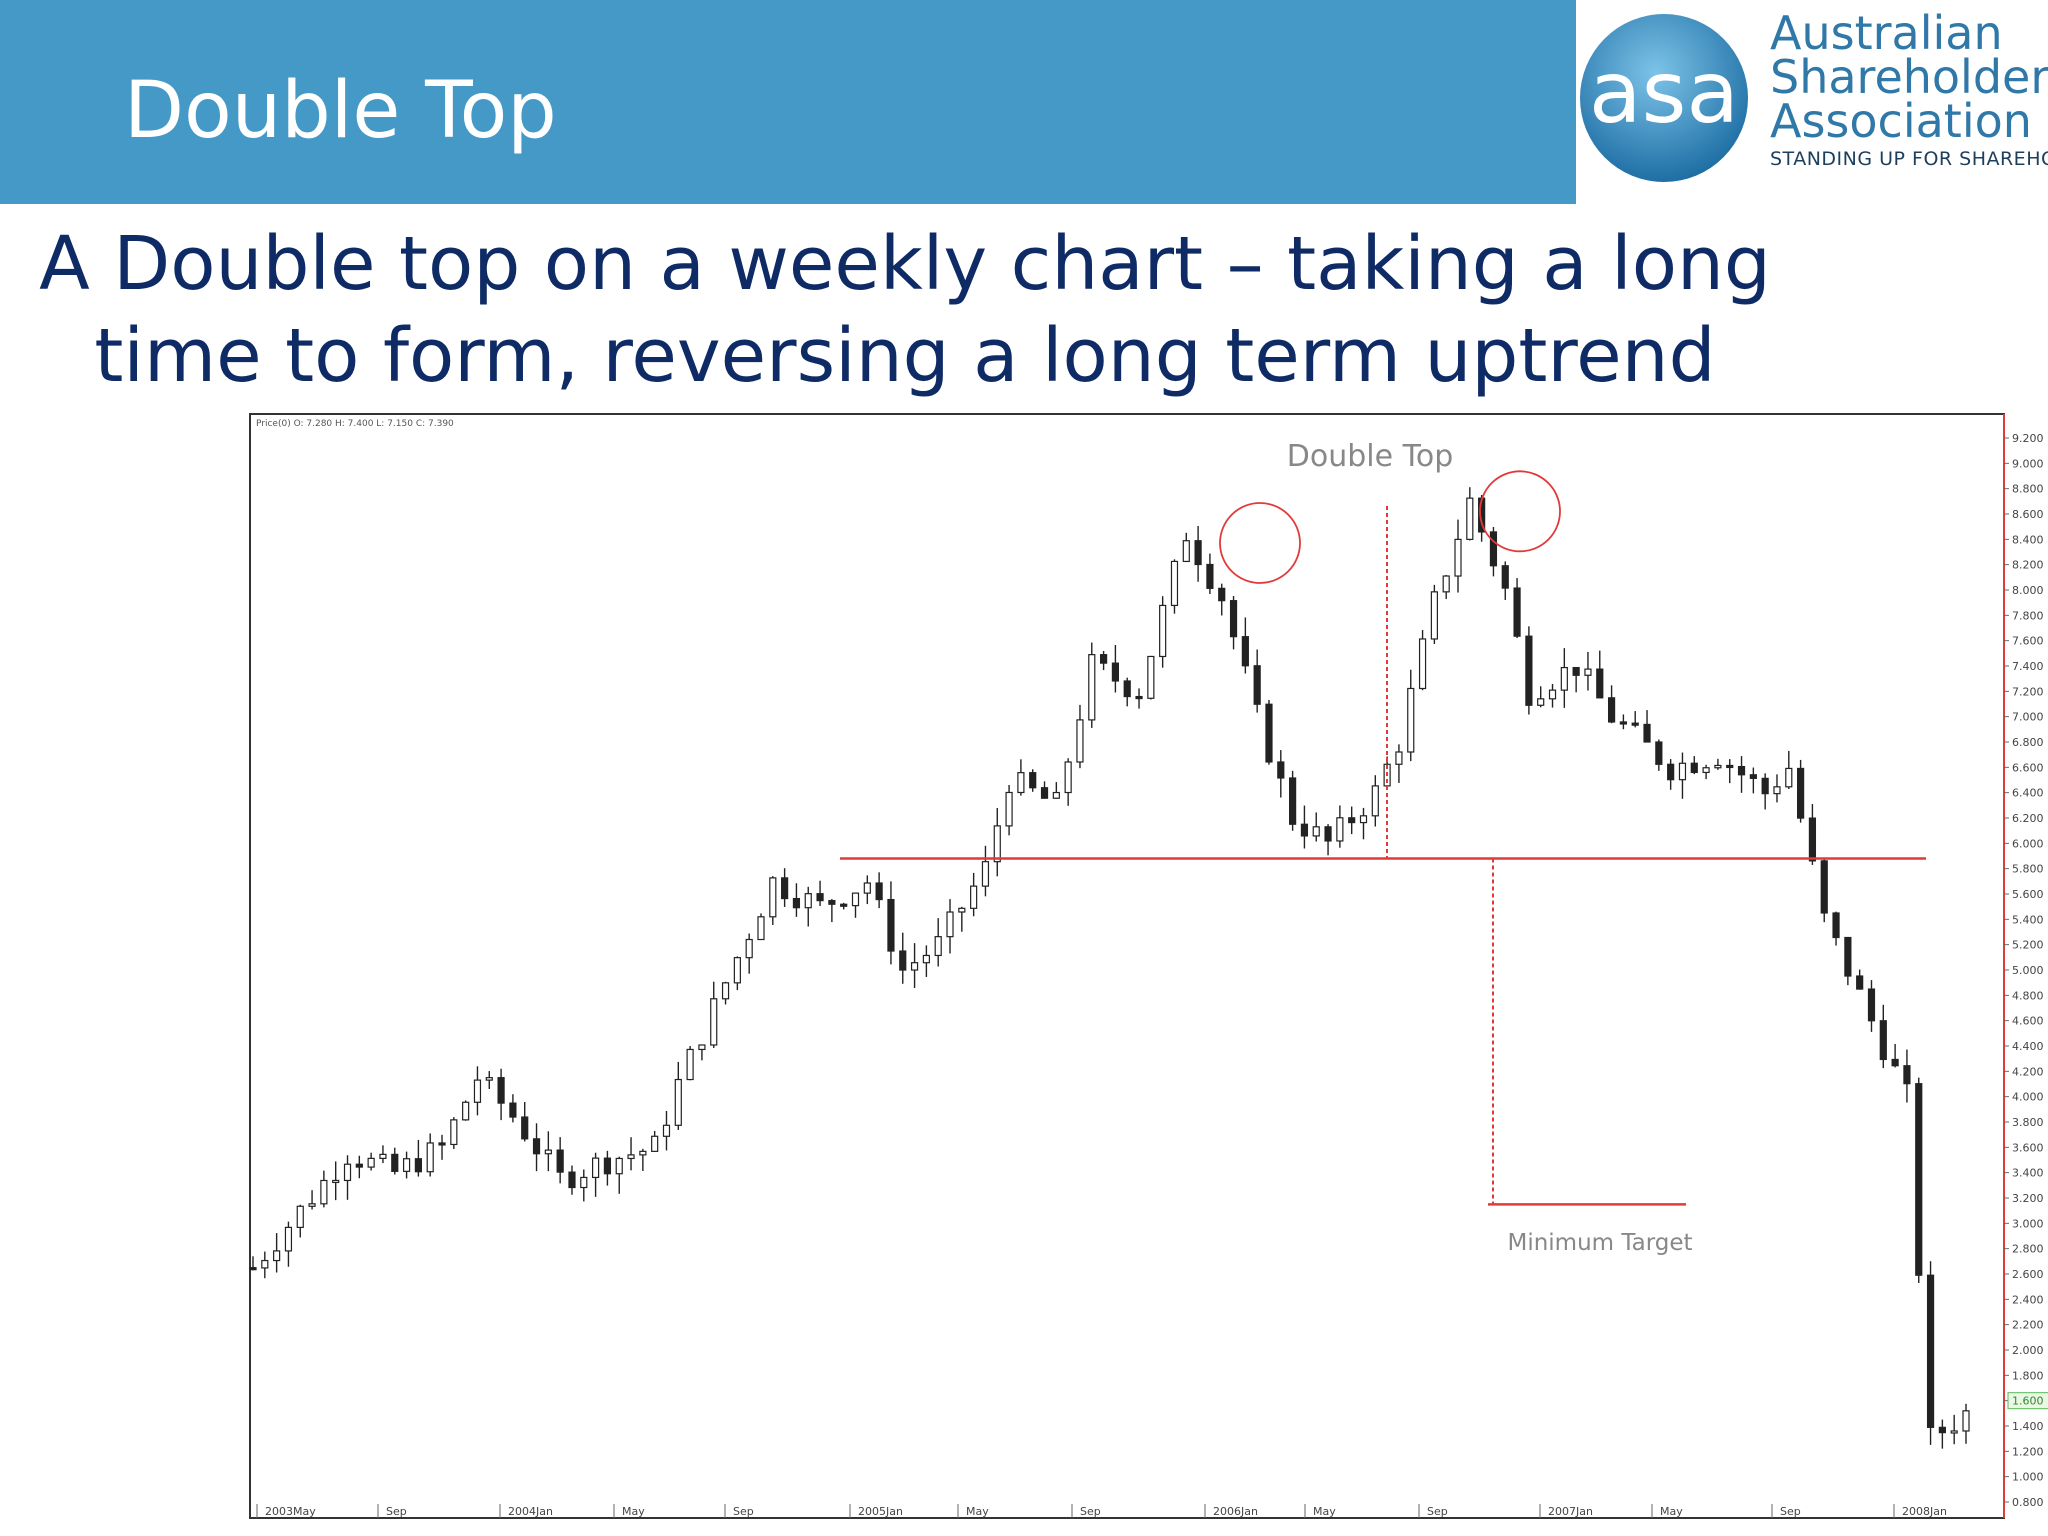 The height and width of the screenshot is (1536, 2048). I want to click on y-tick-label: 1.400, so click(2028, 1426).